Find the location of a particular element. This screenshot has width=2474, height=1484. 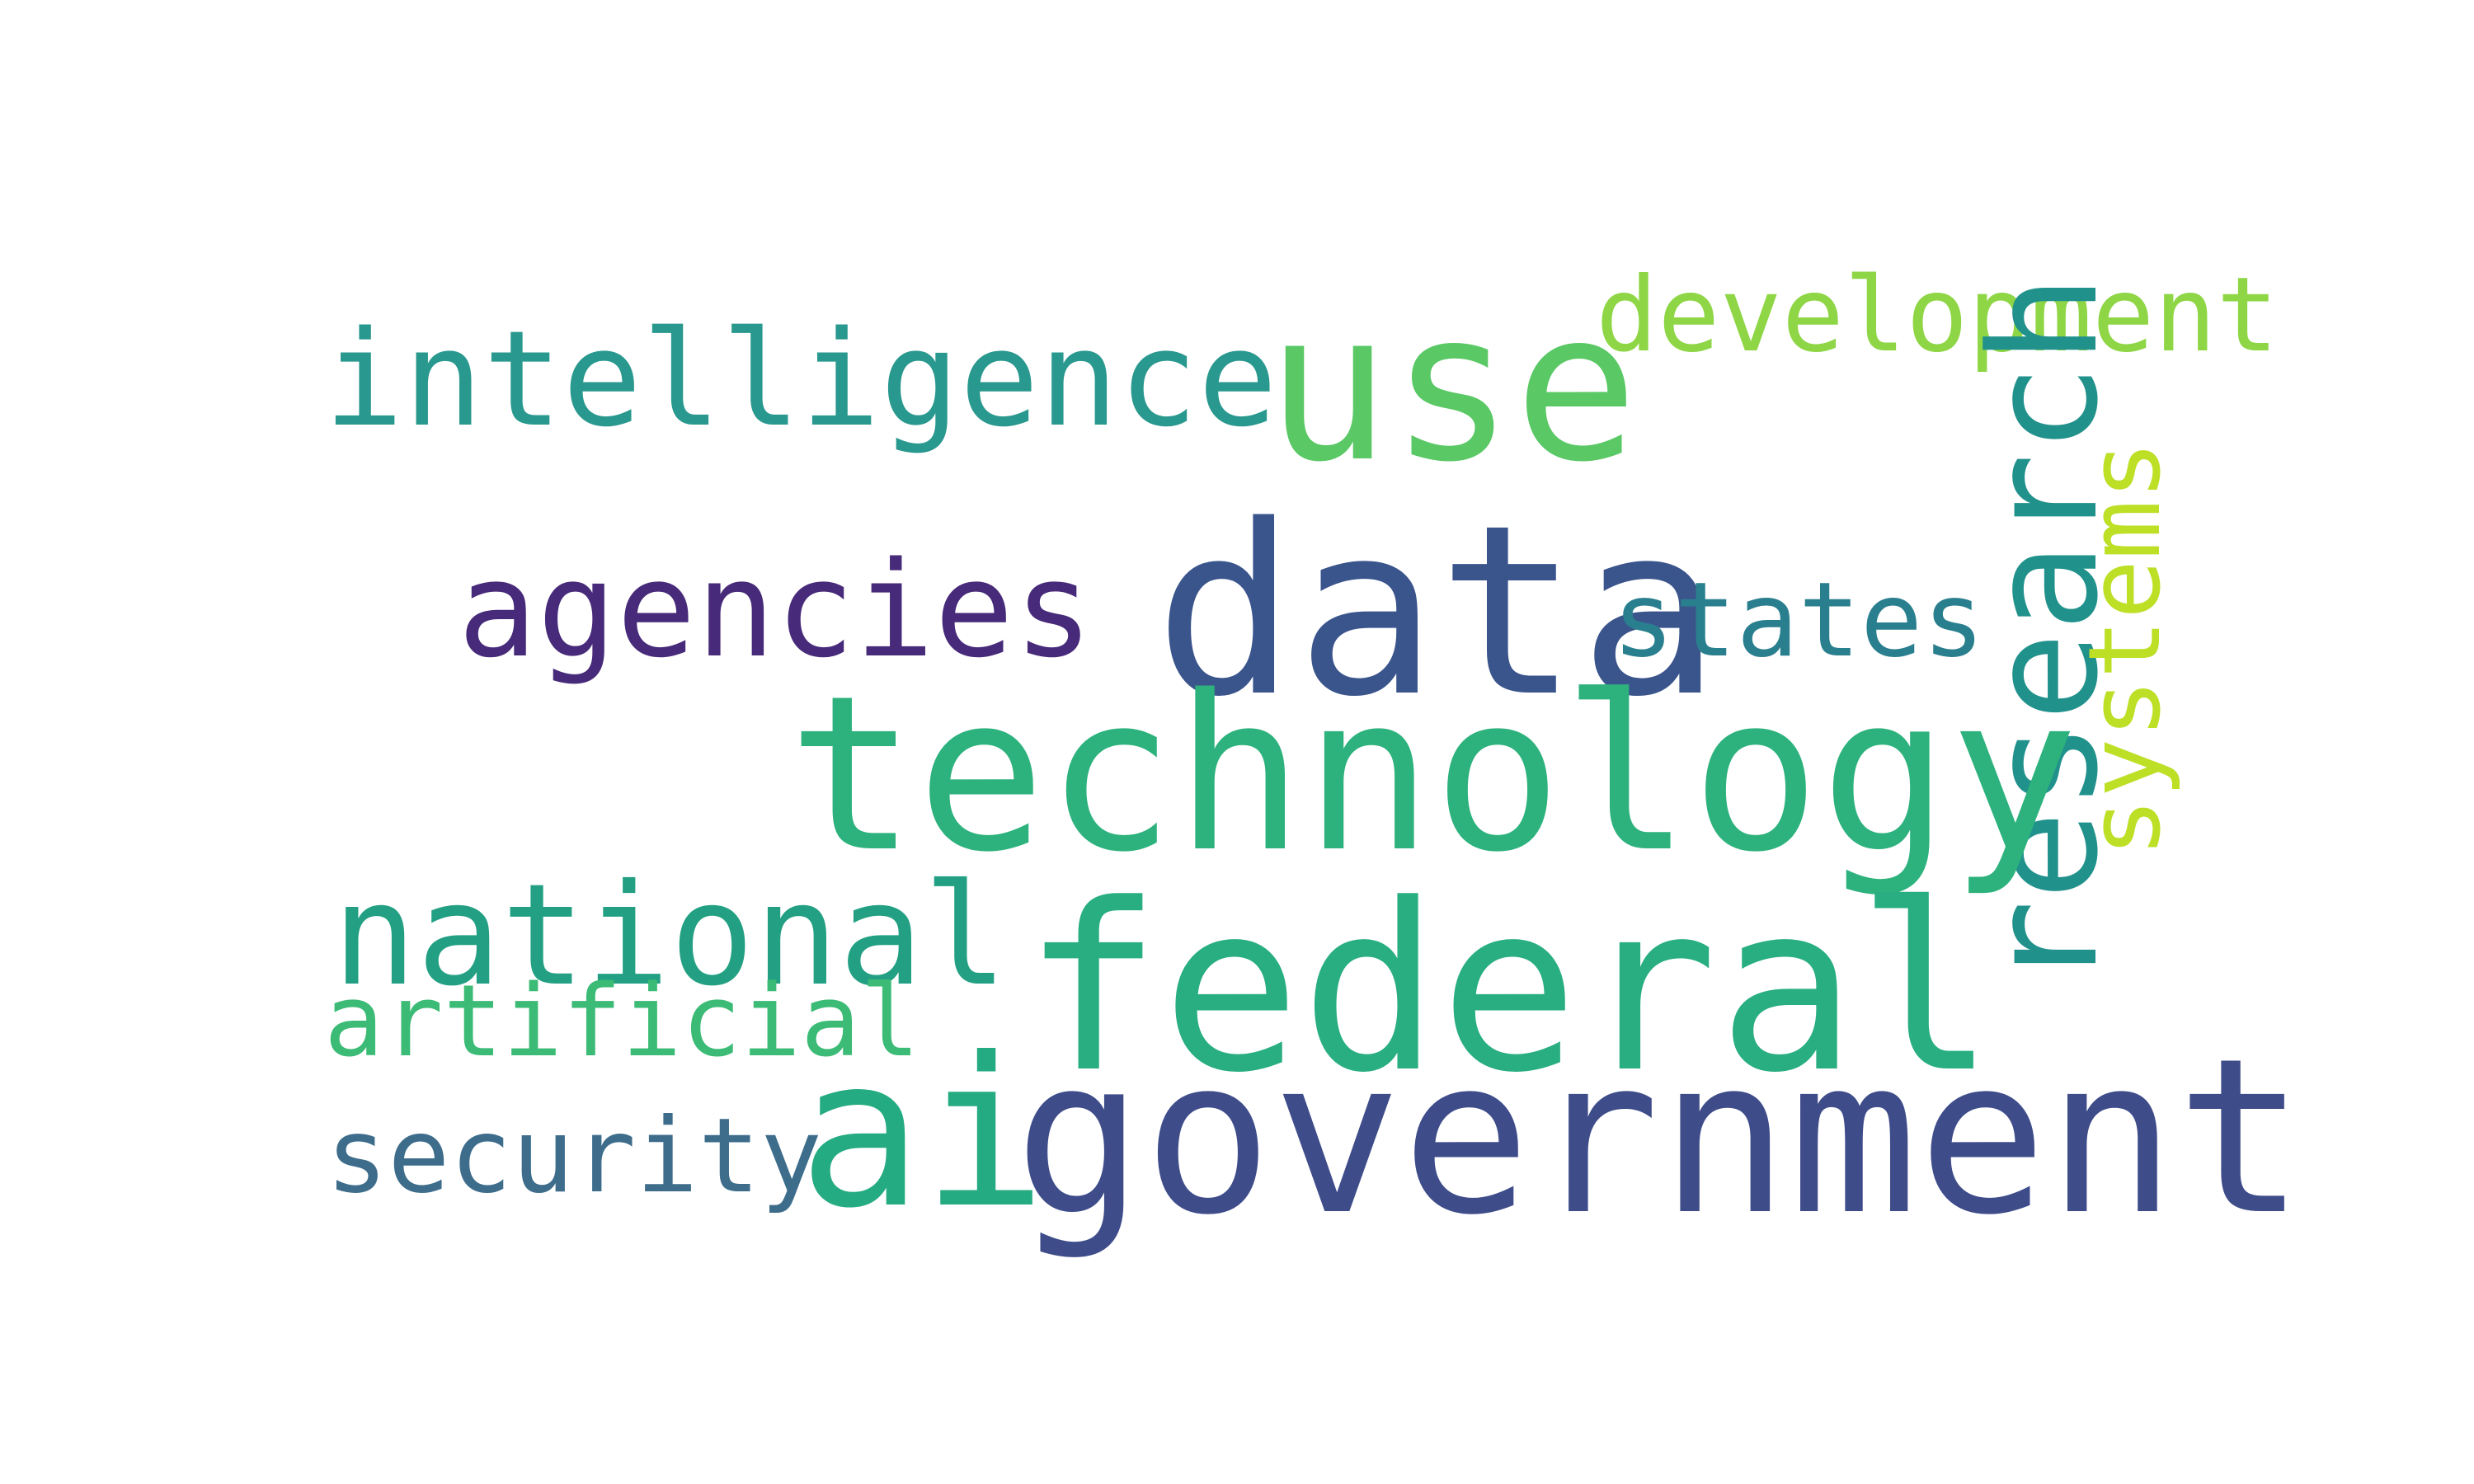

word-ai: ai is located at coordinates (922, 1133).